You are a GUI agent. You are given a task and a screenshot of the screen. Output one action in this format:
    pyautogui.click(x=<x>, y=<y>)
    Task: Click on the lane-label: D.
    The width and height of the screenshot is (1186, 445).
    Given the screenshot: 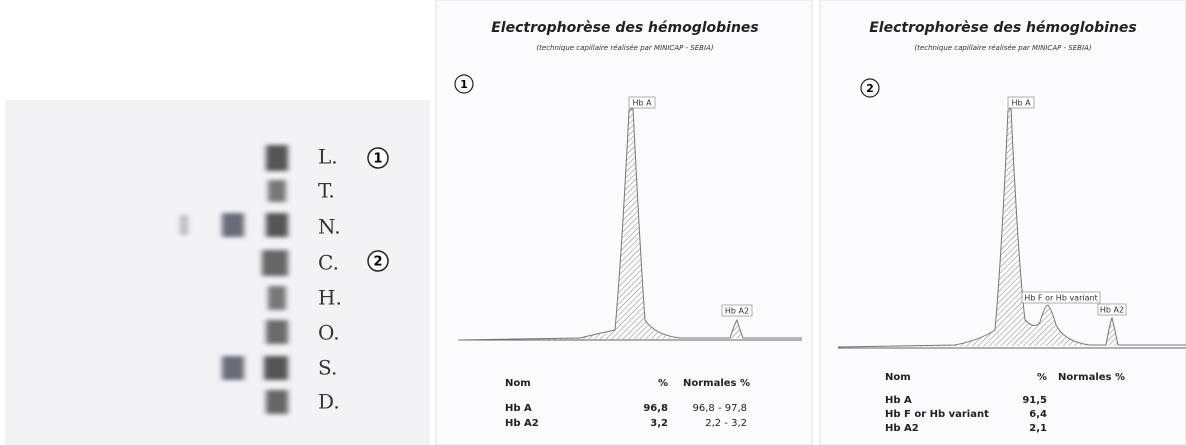 What is the action you would take?
    pyautogui.click(x=329, y=402)
    